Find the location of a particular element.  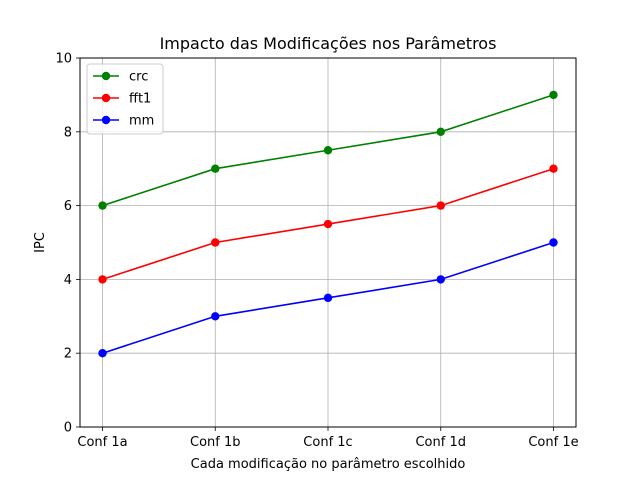

chart-title: Impacto das Modificações nos Parâmetros is located at coordinates (328, 43).